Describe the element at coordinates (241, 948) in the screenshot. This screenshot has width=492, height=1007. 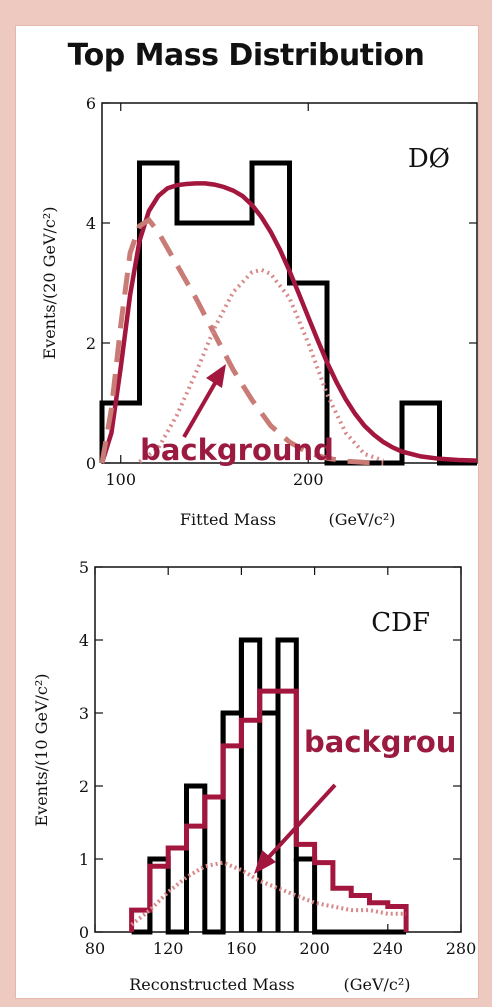
I see `cdf-xtick-label: 160` at that location.